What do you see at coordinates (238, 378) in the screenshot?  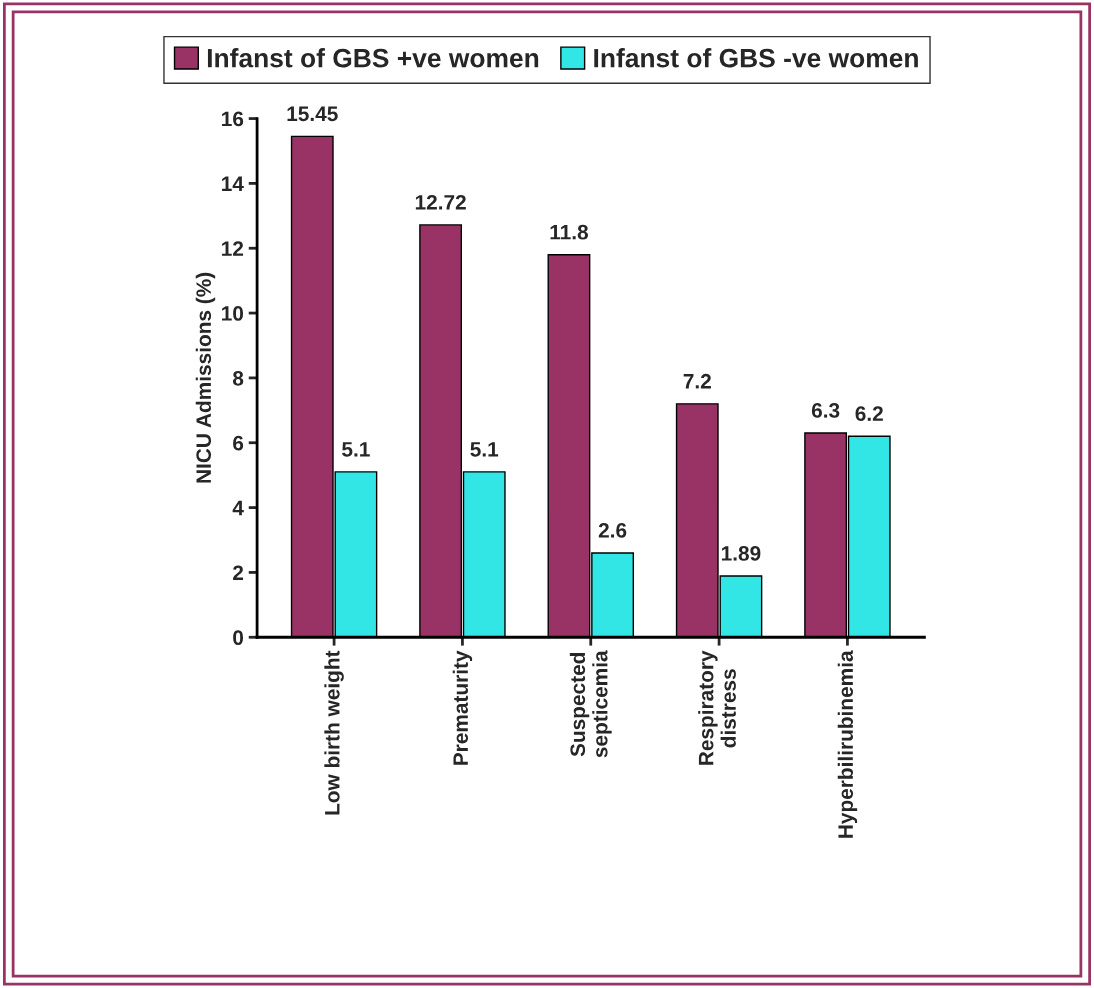 I see `y-tick-label: 8` at bounding box center [238, 378].